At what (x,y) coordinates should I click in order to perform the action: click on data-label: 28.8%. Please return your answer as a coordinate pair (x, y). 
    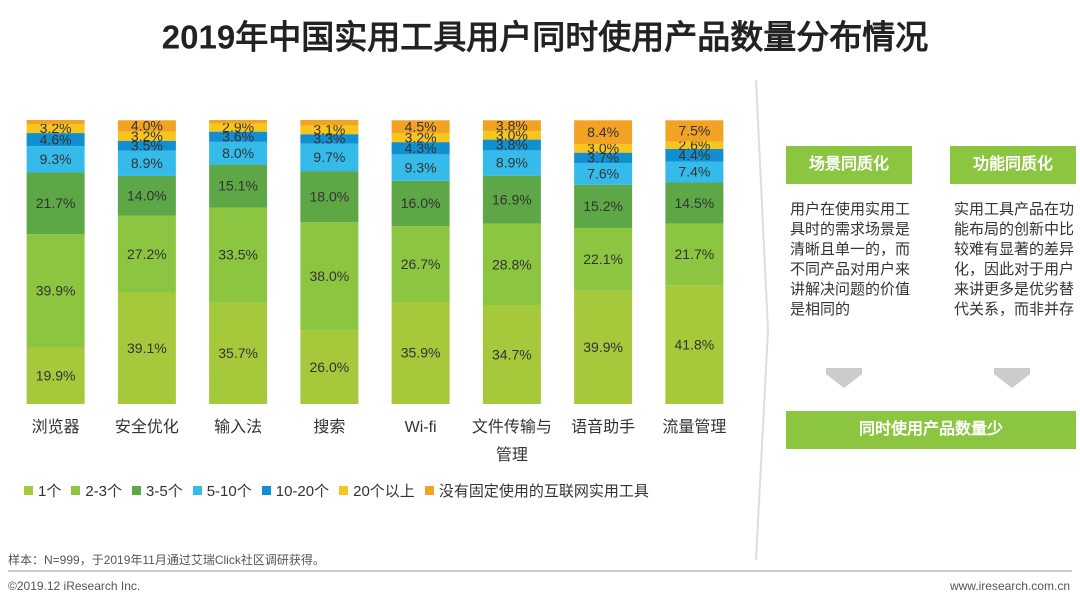
    Looking at the image, I should click on (512, 264).